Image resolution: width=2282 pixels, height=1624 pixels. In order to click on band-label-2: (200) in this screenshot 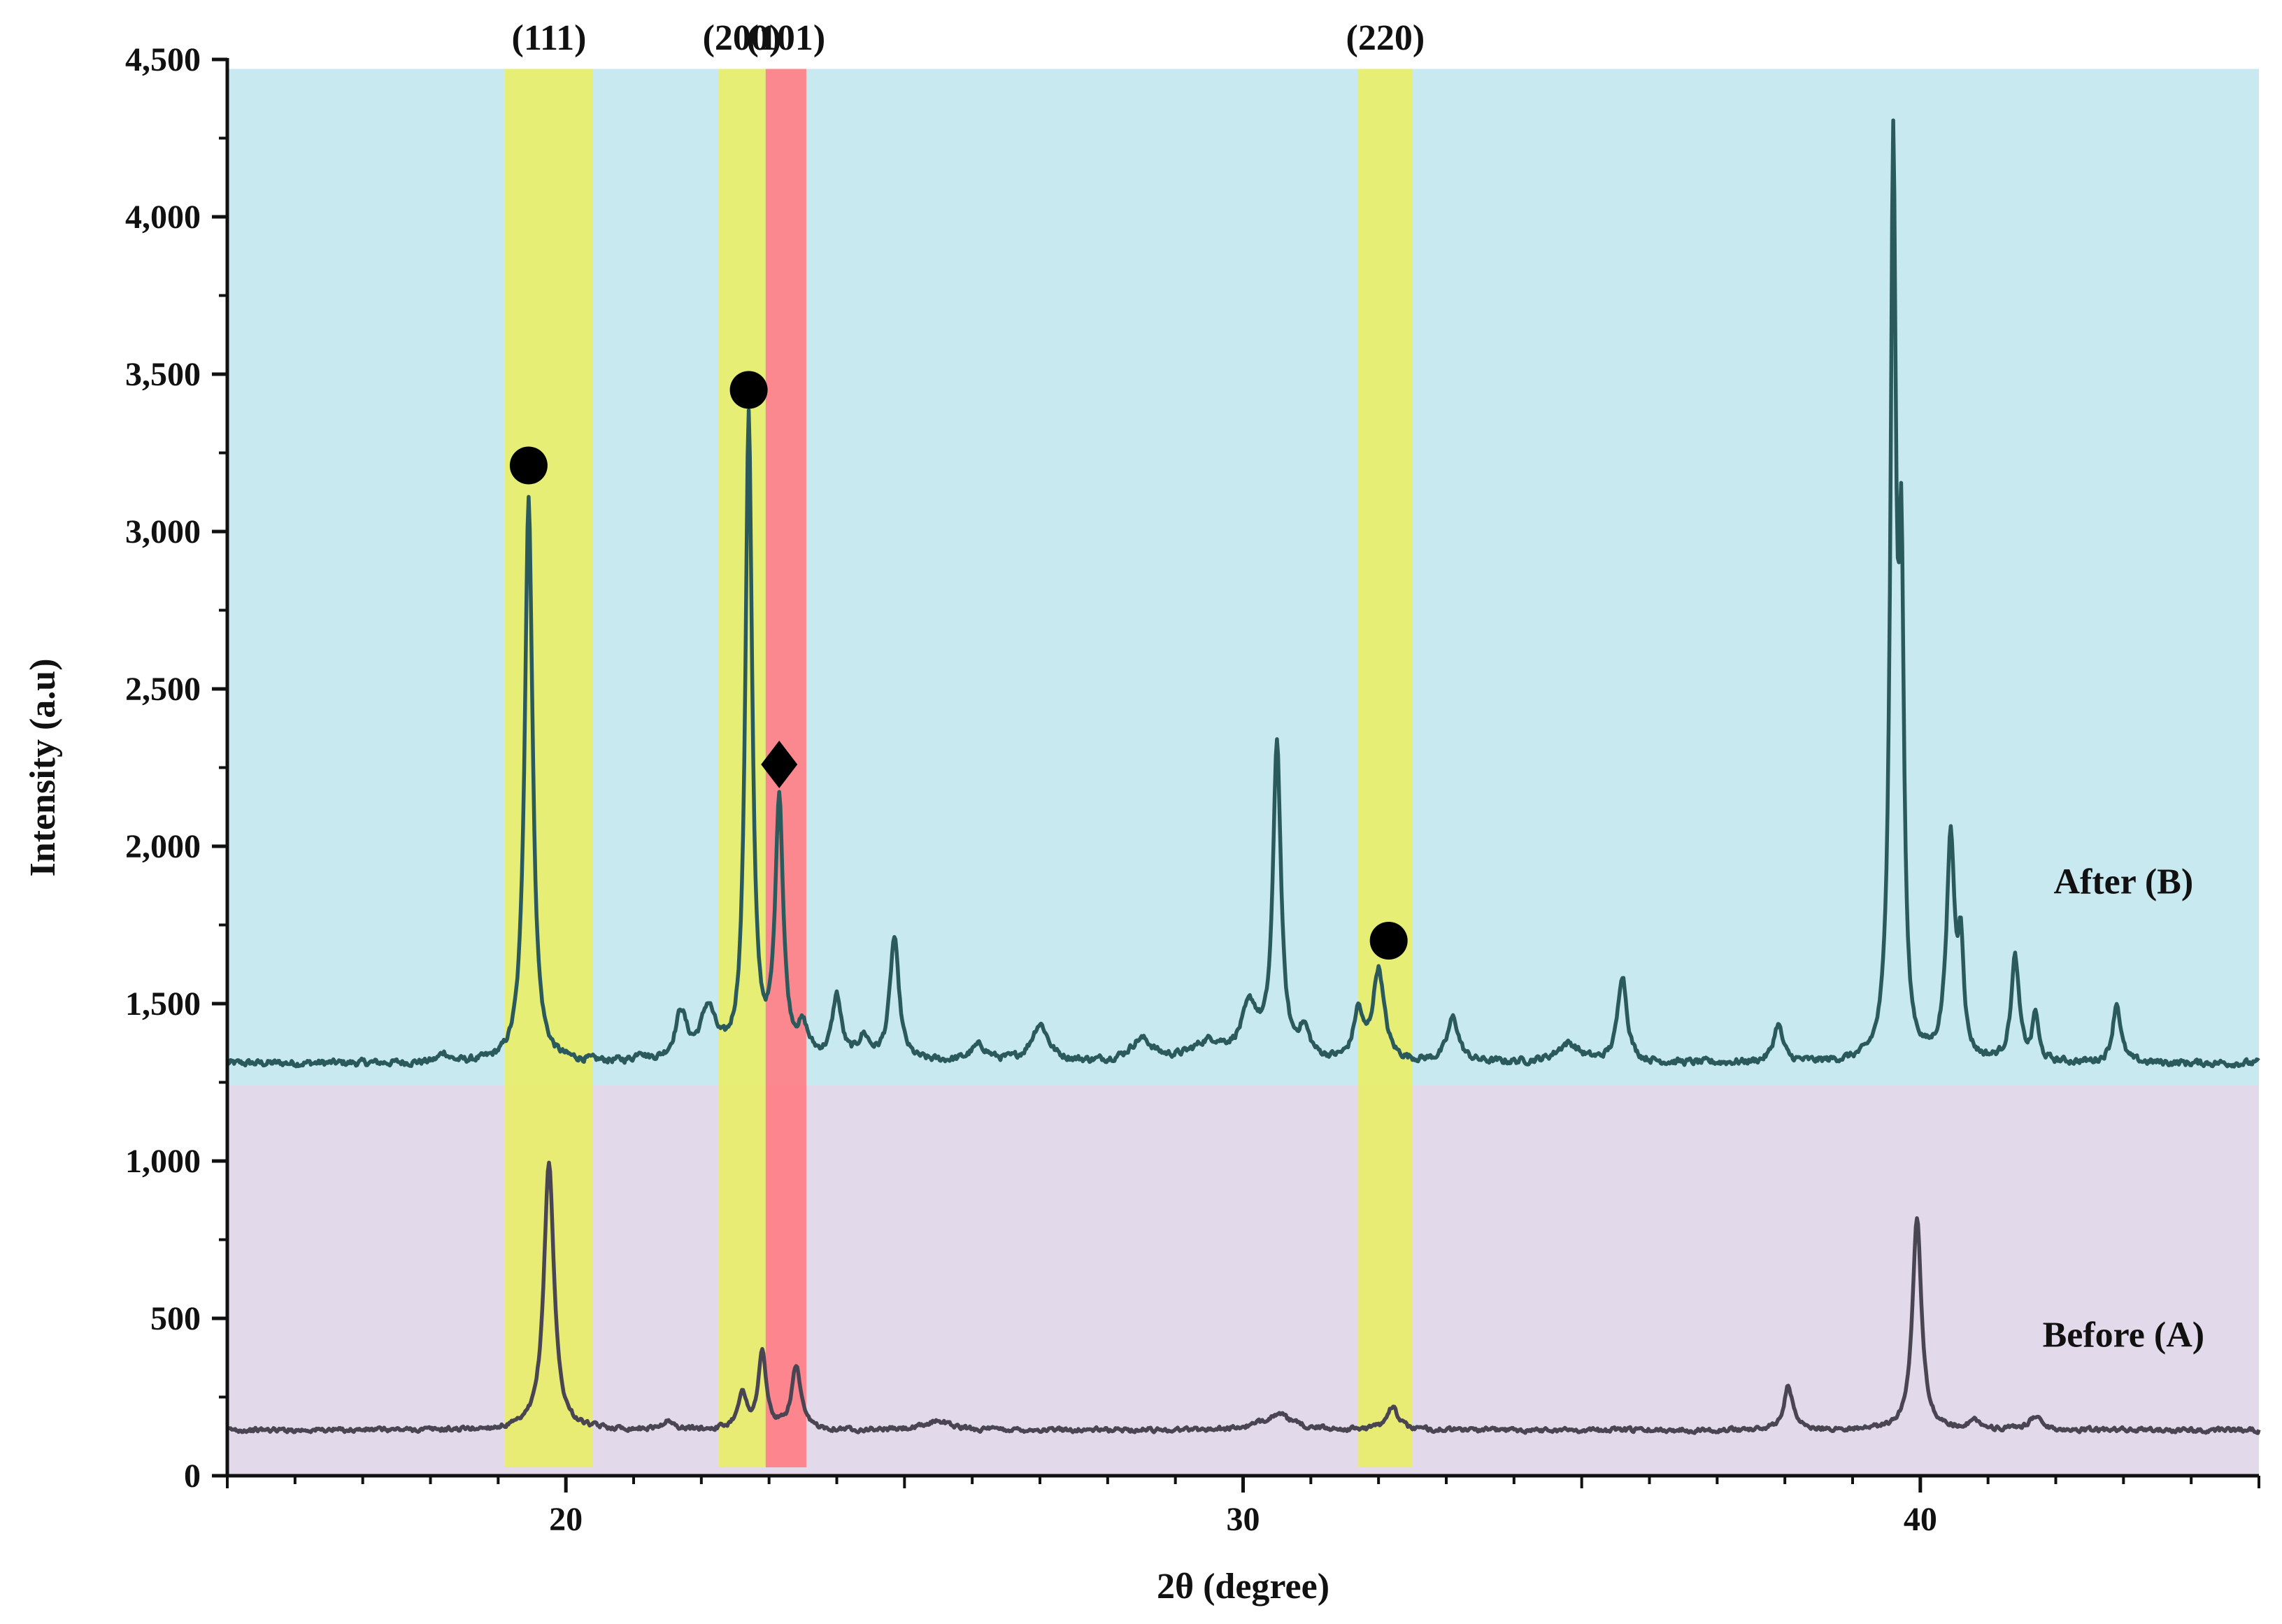, I will do `click(742, 38)`.